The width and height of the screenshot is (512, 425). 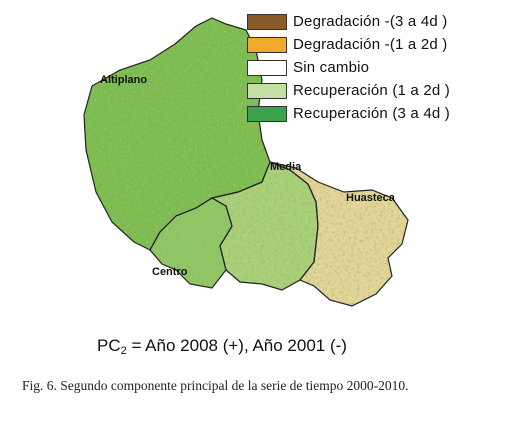 I want to click on label-centro: Centro, so click(x=170, y=272).